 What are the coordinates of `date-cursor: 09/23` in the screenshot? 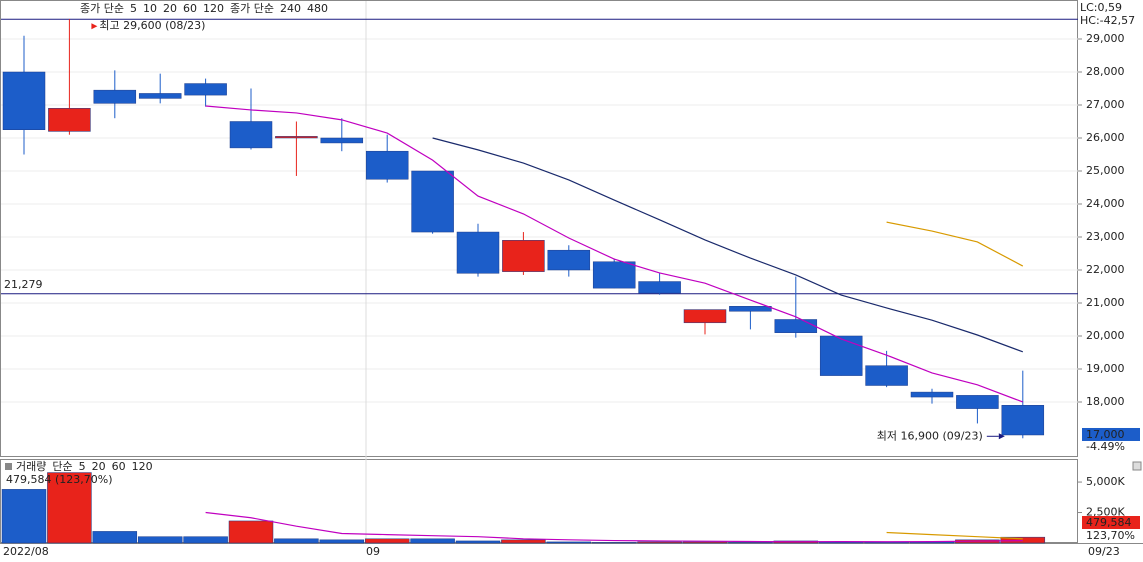 It's located at (1104, 551).